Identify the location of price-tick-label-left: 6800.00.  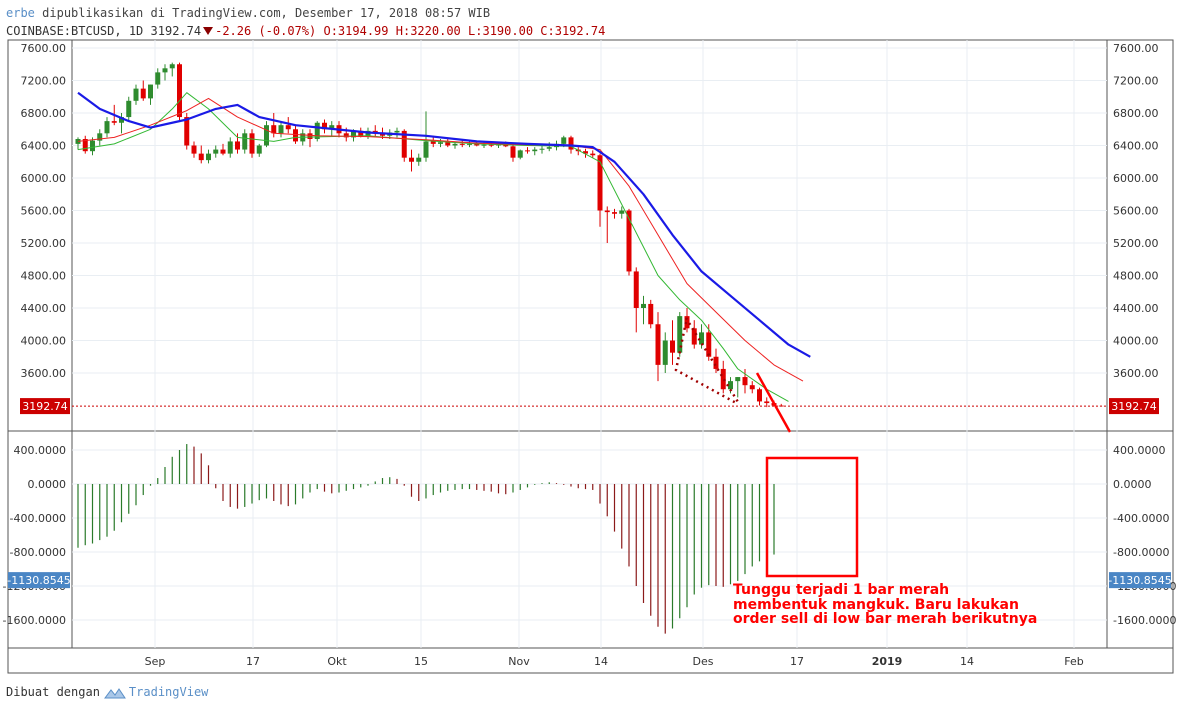
(44, 113).